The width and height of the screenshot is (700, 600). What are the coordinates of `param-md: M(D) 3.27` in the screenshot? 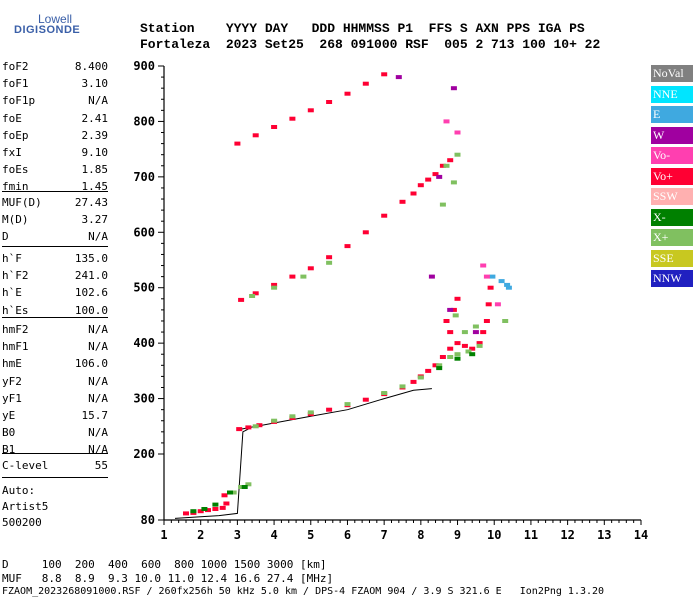 It's located at (55, 221).